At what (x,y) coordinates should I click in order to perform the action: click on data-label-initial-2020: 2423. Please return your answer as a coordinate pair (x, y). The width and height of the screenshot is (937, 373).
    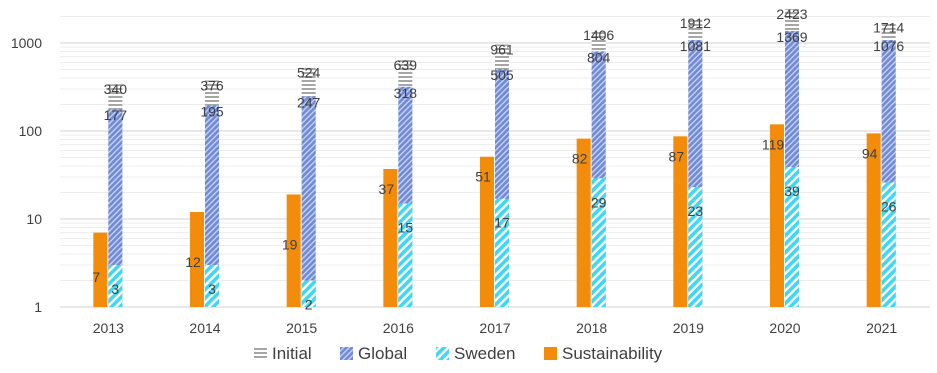
    Looking at the image, I should click on (791, 14).